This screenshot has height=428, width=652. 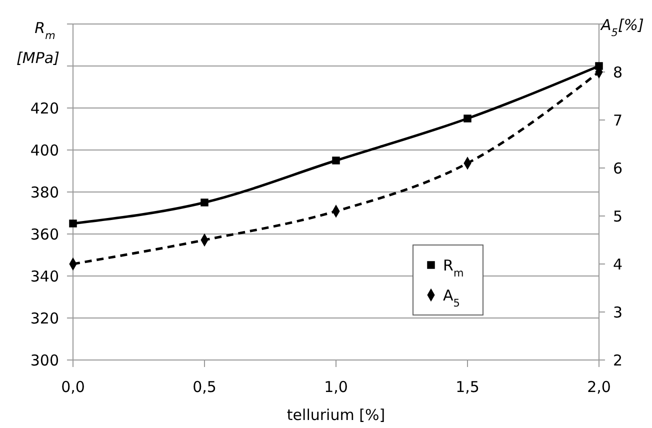 What do you see at coordinates (468, 387) in the screenshot?
I see `x-tick-label: 1,5` at bounding box center [468, 387].